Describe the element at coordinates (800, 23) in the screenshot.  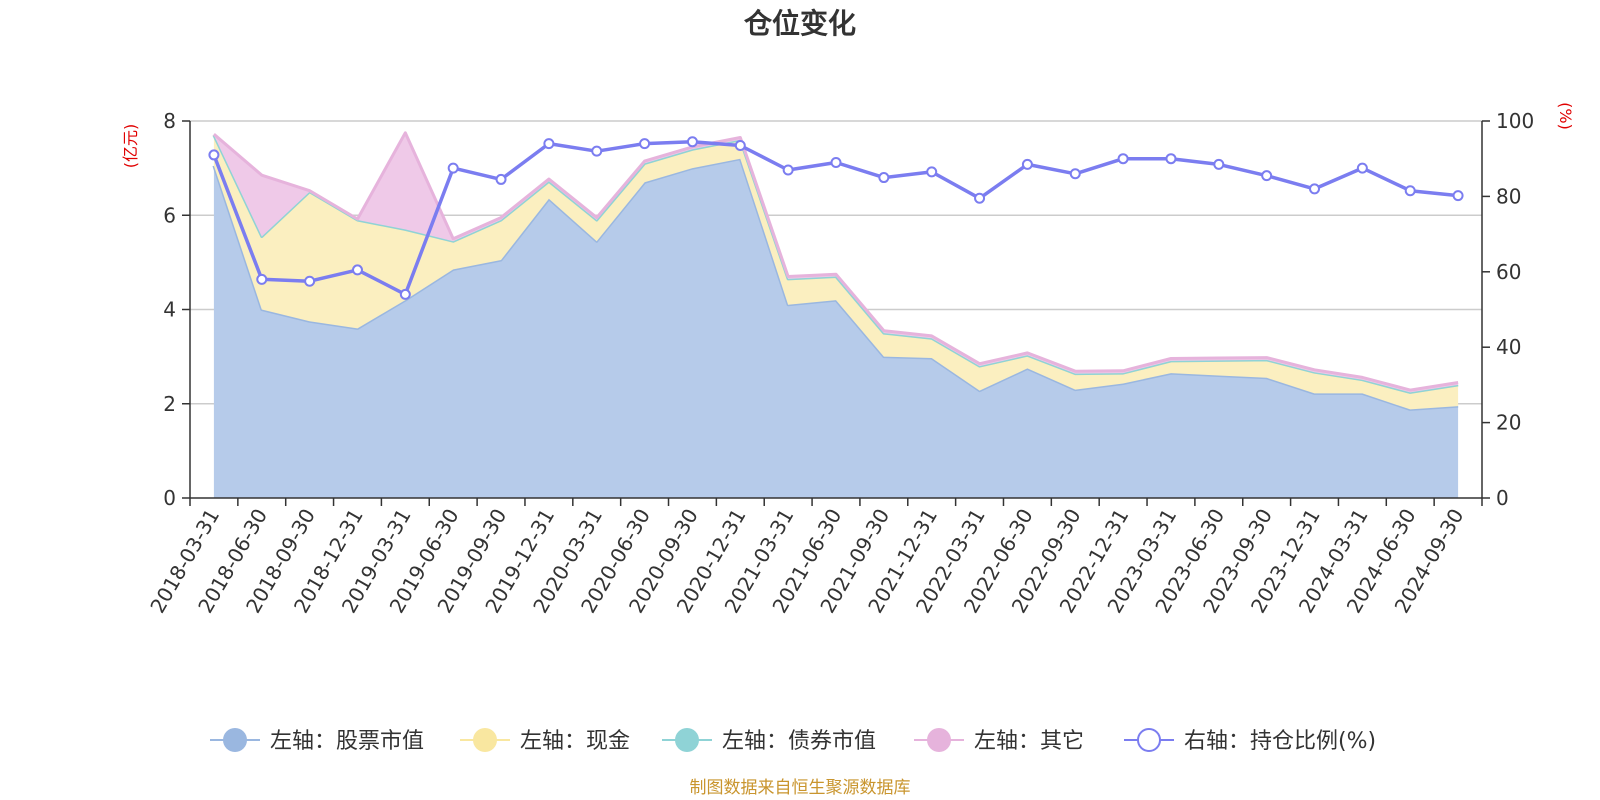
I see `chart-title: 仓位变化` at that location.